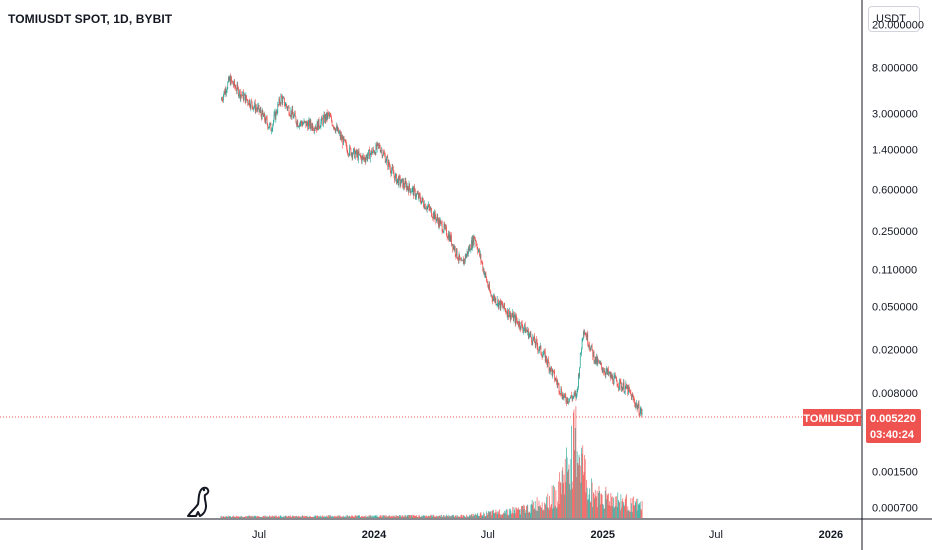 This screenshot has height=550, width=932. I want to click on tradingview-dino-logo, so click(201, 502).